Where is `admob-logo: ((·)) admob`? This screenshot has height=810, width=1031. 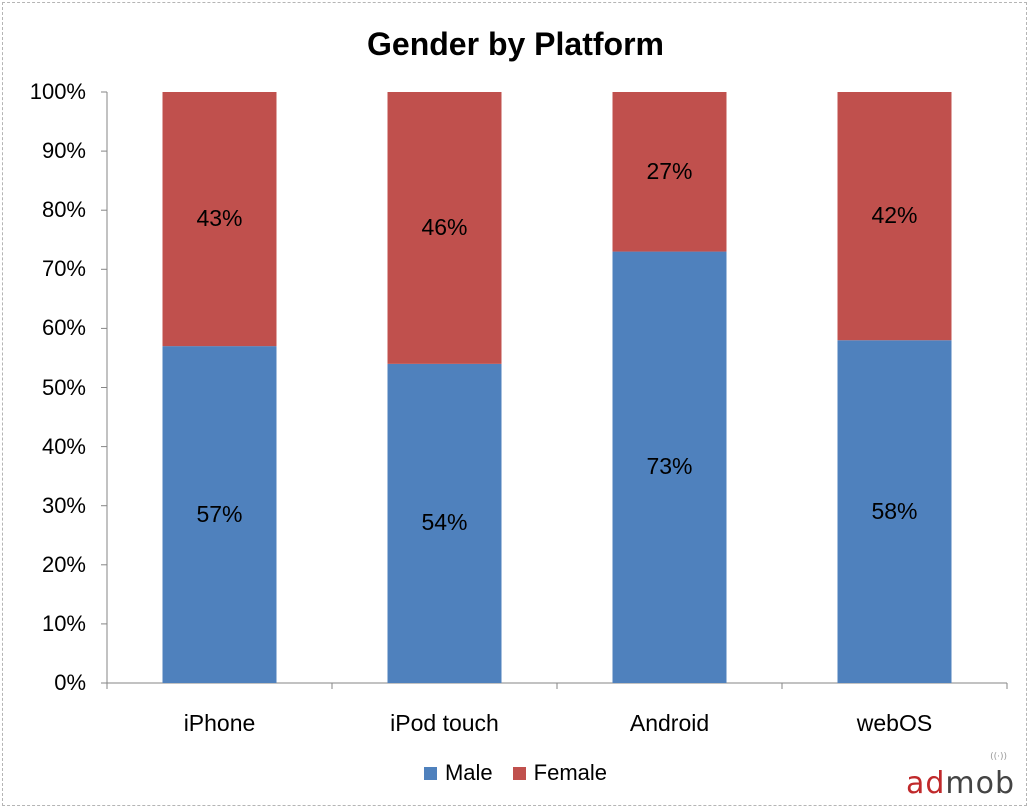 admob-logo: ((·)) admob is located at coordinates (960, 776).